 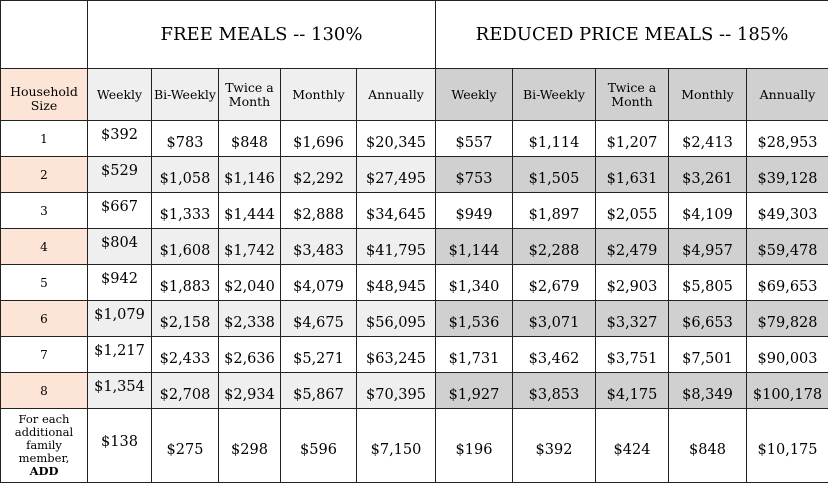 I want to click on cell-value: $848, so click(x=707, y=449).